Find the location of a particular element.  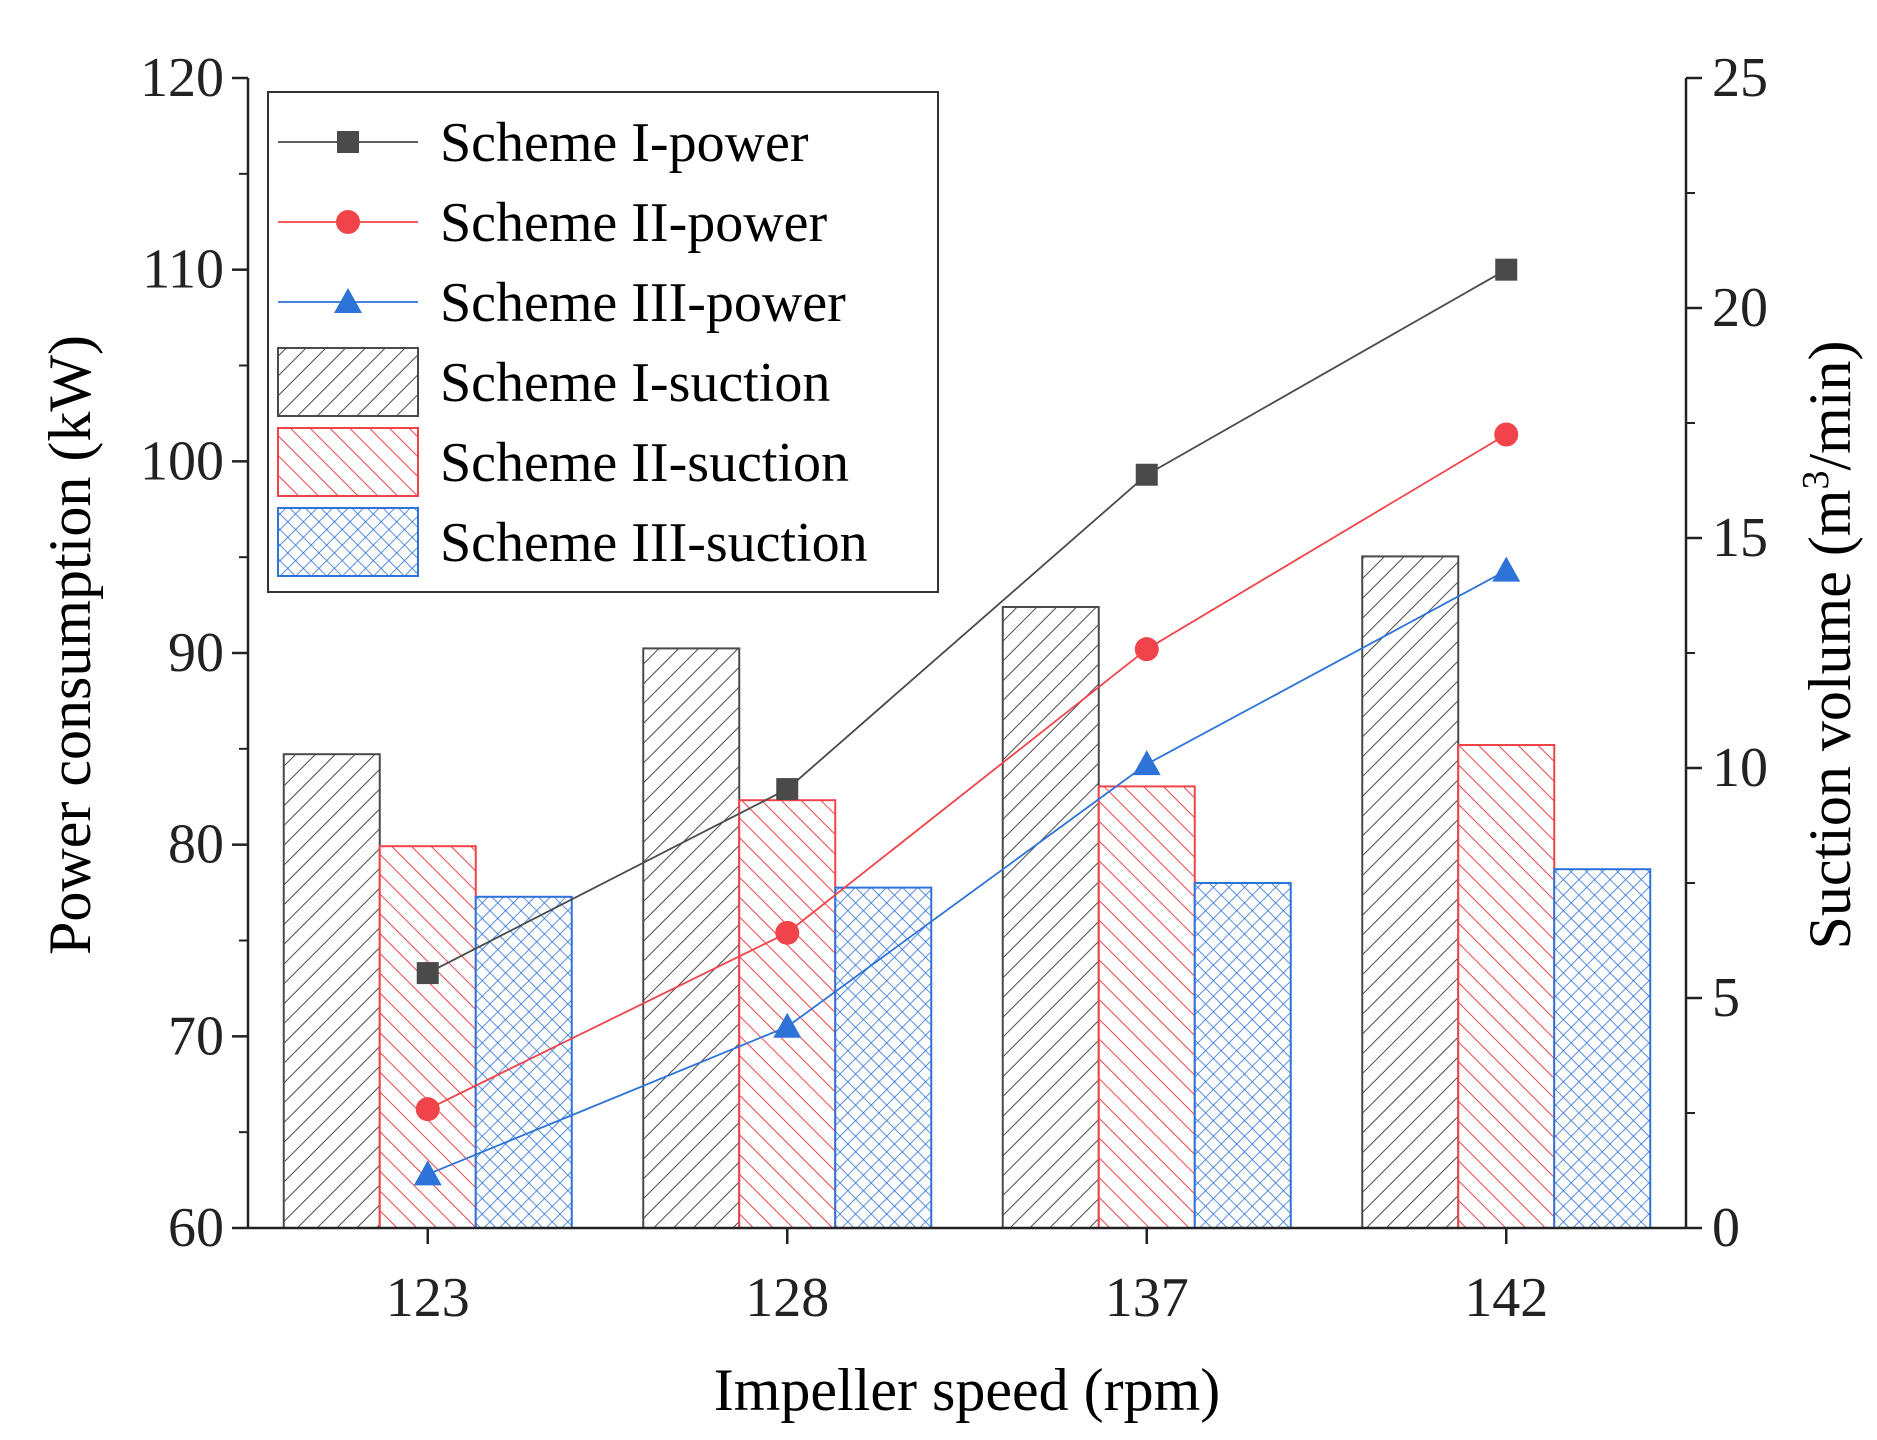

y-left-tick-label: 70 is located at coordinates (196, 1036).